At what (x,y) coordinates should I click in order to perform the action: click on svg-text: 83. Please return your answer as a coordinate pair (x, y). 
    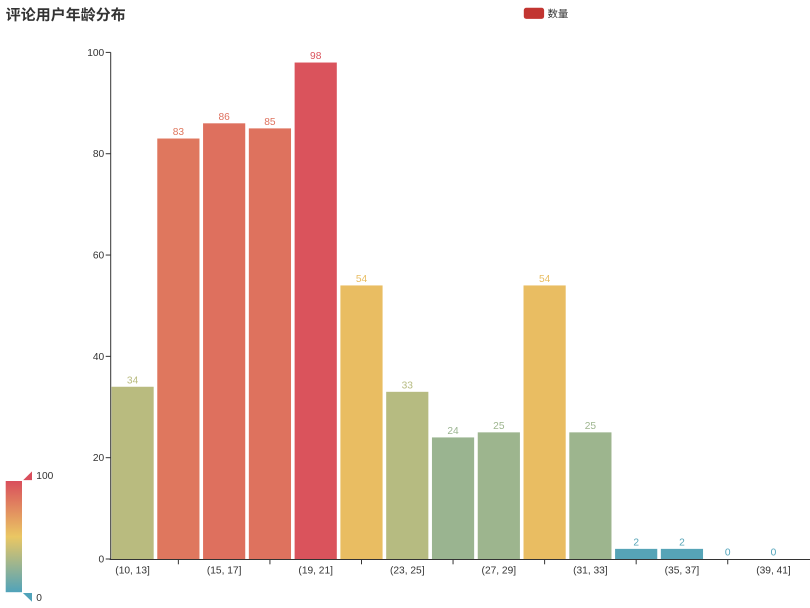
    Looking at the image, I should click on (179, 132).